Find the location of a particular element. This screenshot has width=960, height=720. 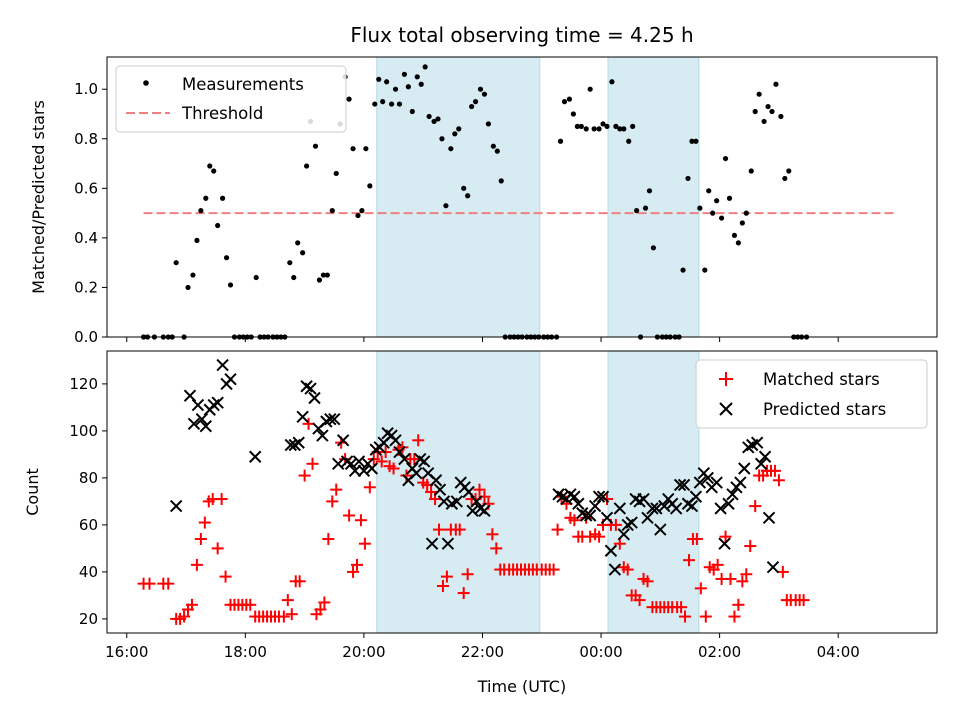

x-tick-label: 00:00 is located at coordinates (600, 652).